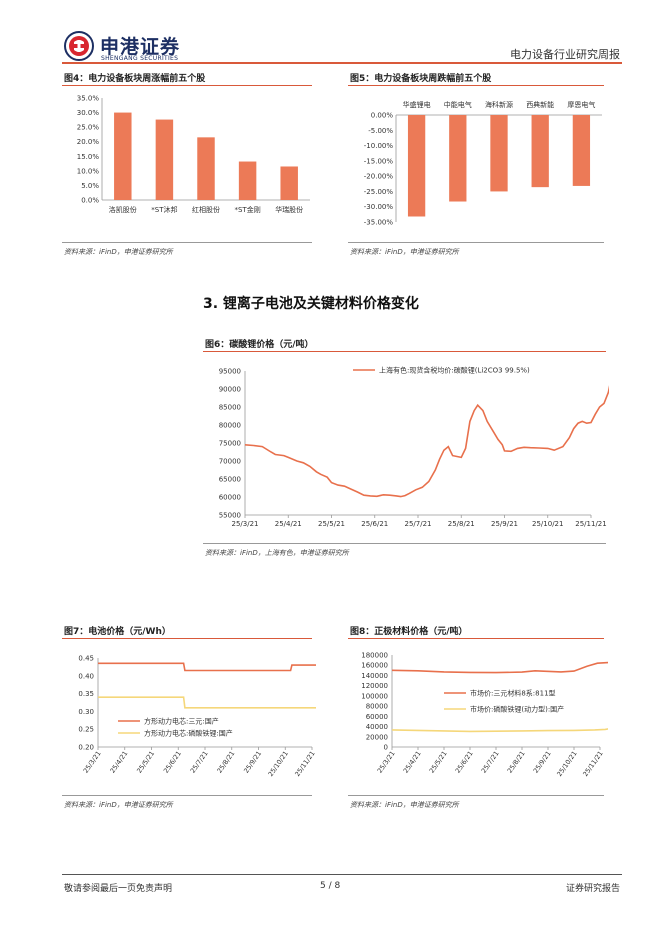 The height and width of the screenshot is (936, 662). Describe the element at coordinates (499, 104) in the screenshot. I see `category-label: 海科新源` at that location.